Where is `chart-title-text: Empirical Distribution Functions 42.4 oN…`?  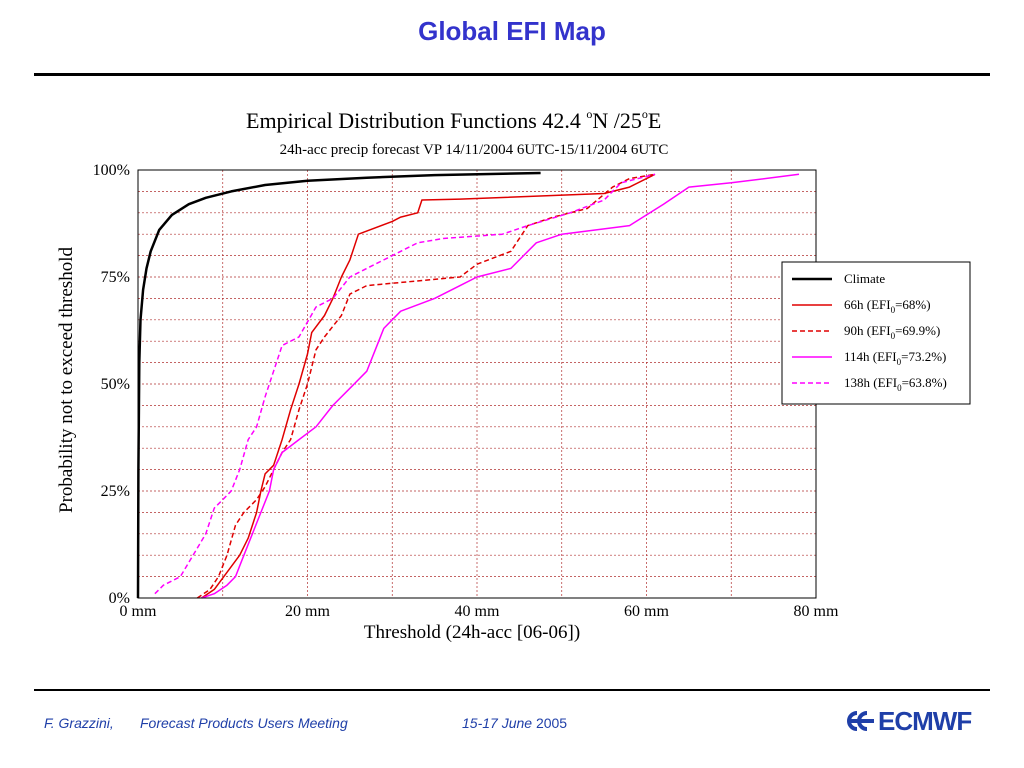 chart-title-text: Empirical Distribution Functions 42.4 oN… is located at coordinates (453, 120).